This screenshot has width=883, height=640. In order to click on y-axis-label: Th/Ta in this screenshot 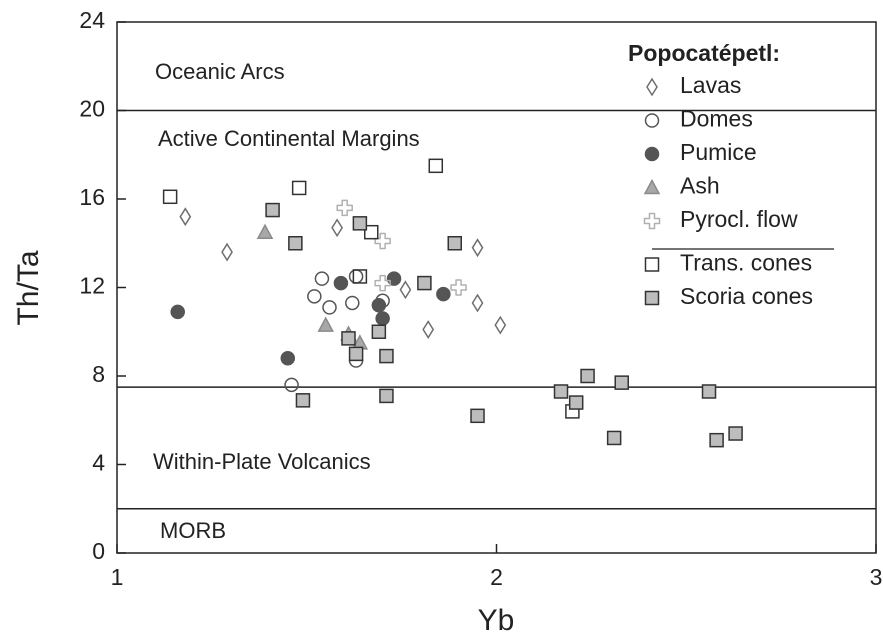, I will do `click(28, 287)`.